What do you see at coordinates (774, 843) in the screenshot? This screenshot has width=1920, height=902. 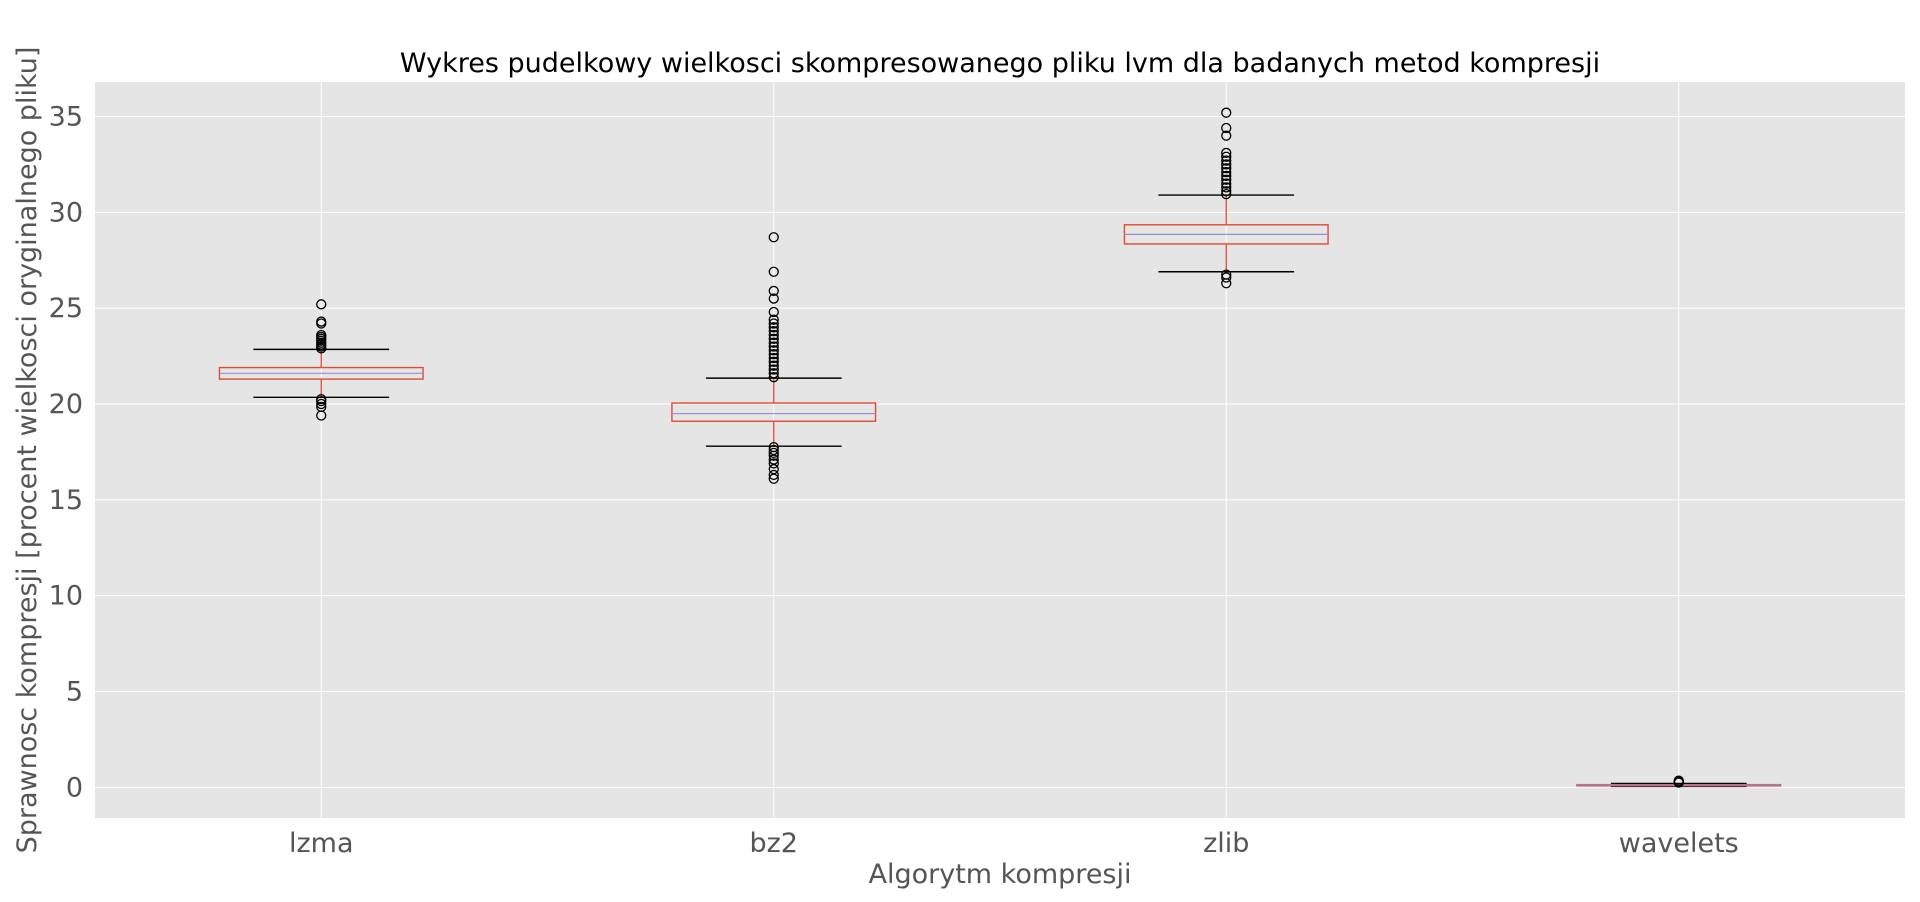 I see `x-tick-label: bz2` at bounding box center [774, 843].